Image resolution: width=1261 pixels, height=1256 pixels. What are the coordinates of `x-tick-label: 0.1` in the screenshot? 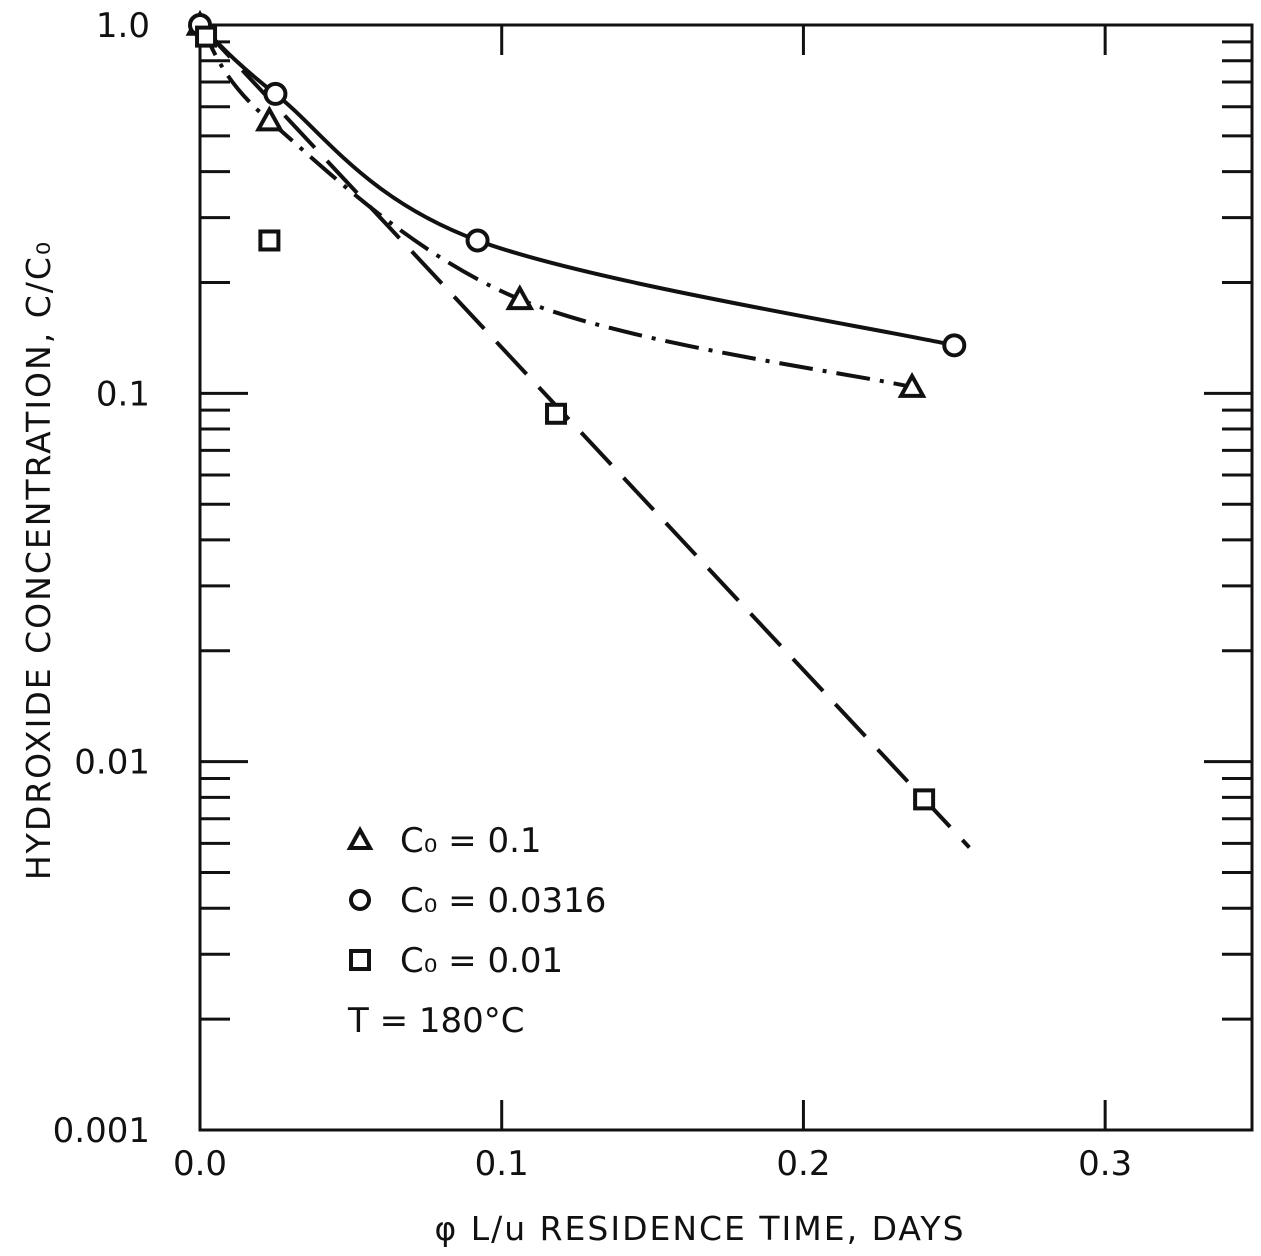 It's located at (502, 1164).